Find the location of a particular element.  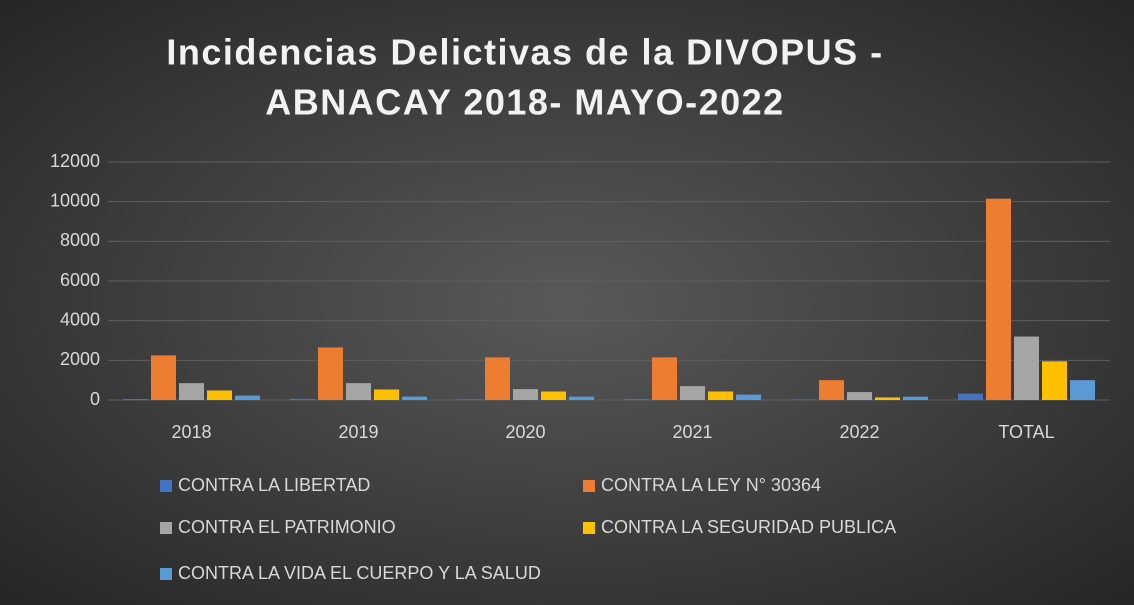

x-tick-label: 2022 is located at coordinates (859, 432).